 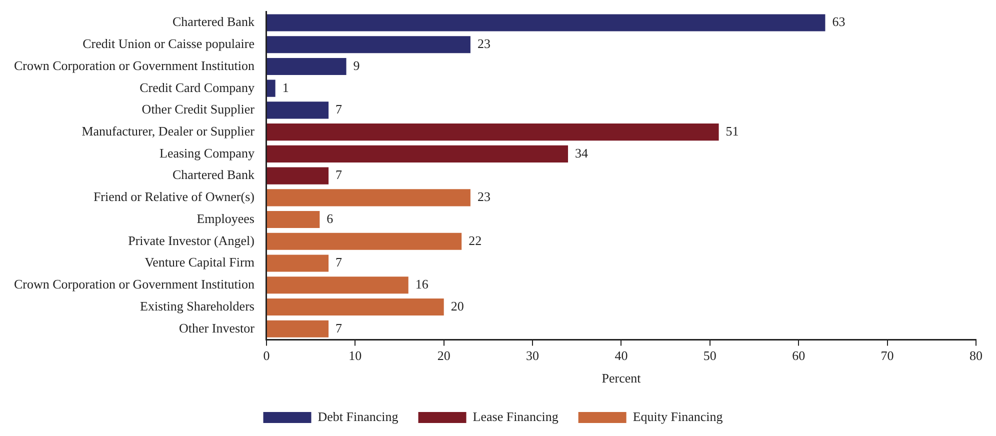 I want to click on data-label: 22, so click(x=475, y=240).